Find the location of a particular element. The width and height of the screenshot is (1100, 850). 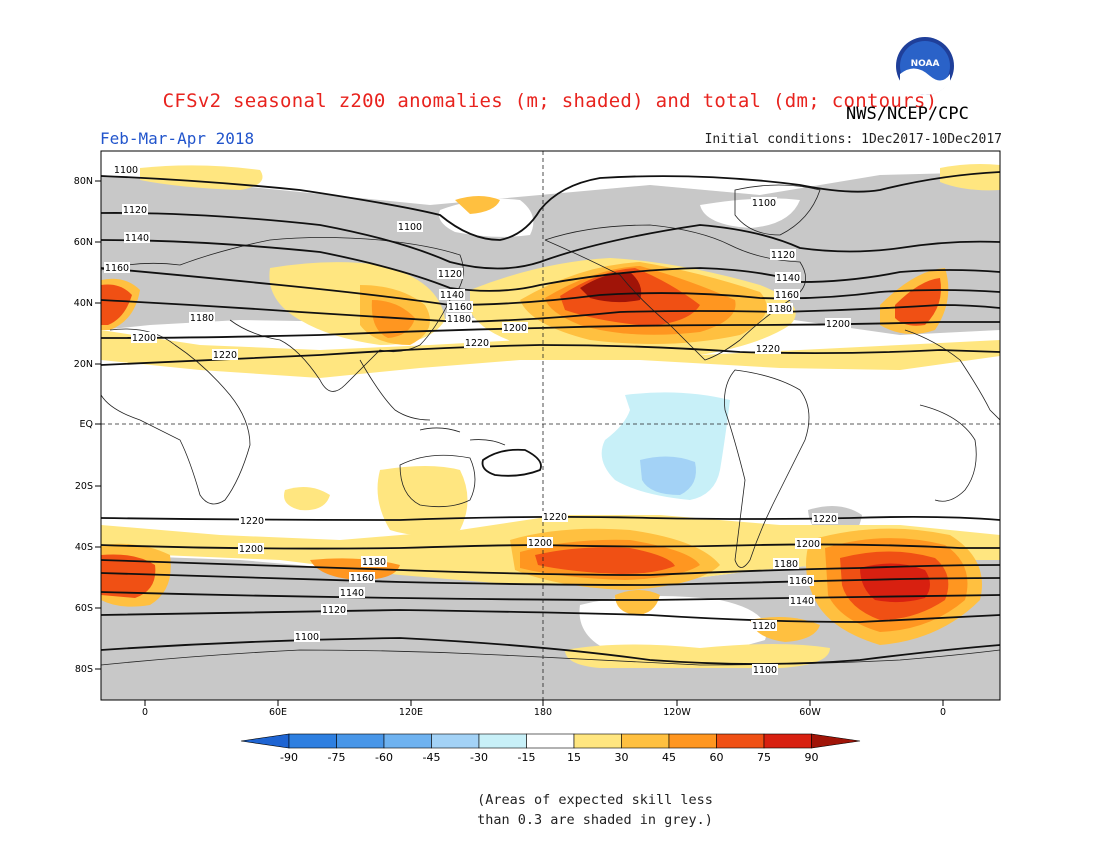

lon-label: 120E is located at coordinates (411, 712).